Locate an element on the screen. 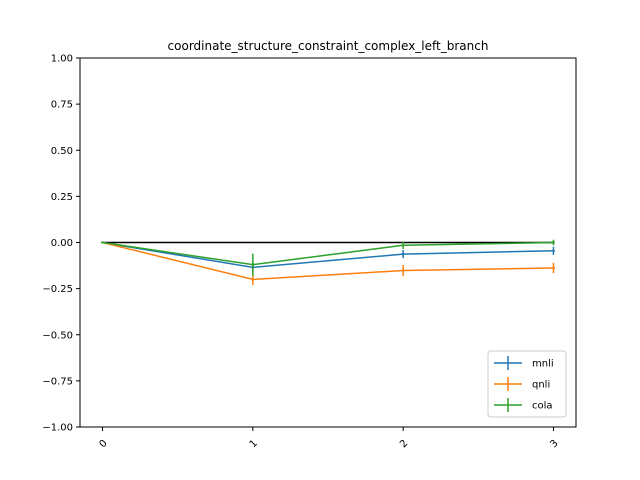 Image resolution: width=640 pixels, height=480 pixels. y-tick-label: 1.00 is located at coordinates (62, 59).